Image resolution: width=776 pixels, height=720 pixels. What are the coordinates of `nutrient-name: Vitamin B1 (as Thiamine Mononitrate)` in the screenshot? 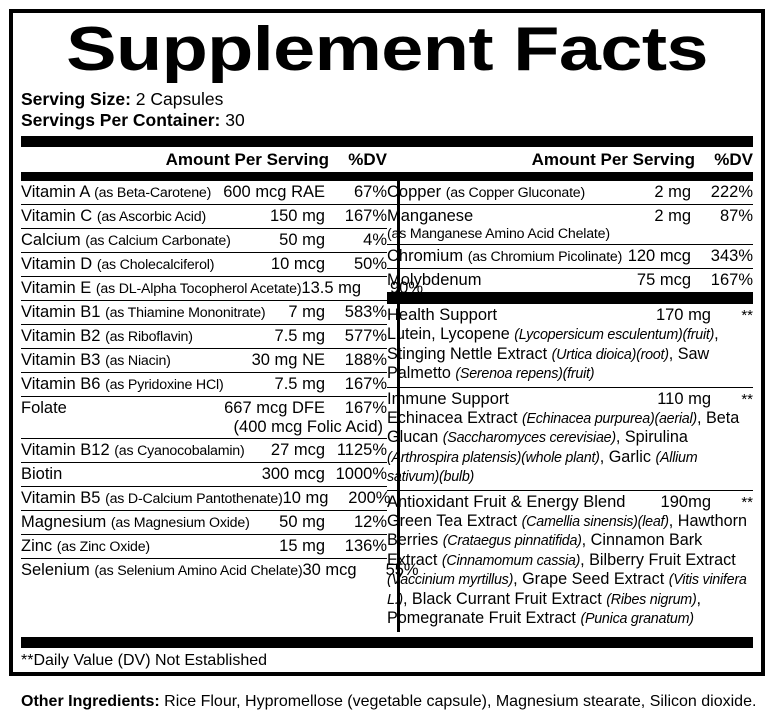 It's located at (143, 312).